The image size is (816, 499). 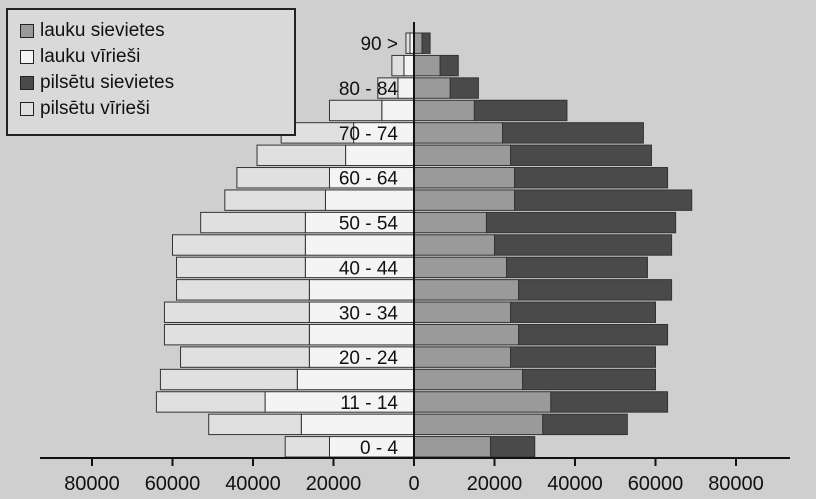 I want to click on legend-item: lauku vīrieši, so click(x=157, y=57).